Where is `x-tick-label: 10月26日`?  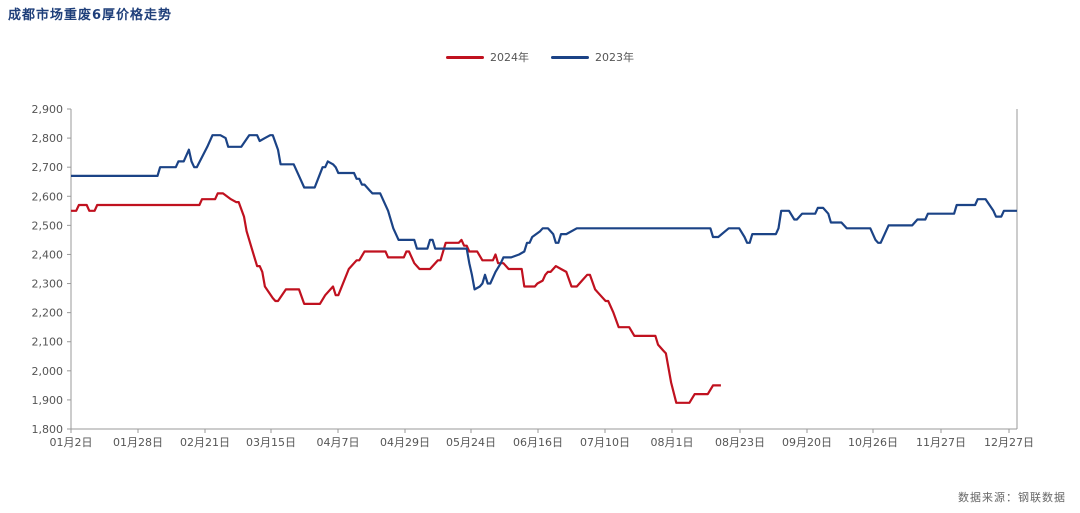 x-tick-label: 10月26日 is located at coordinates (873, 442).